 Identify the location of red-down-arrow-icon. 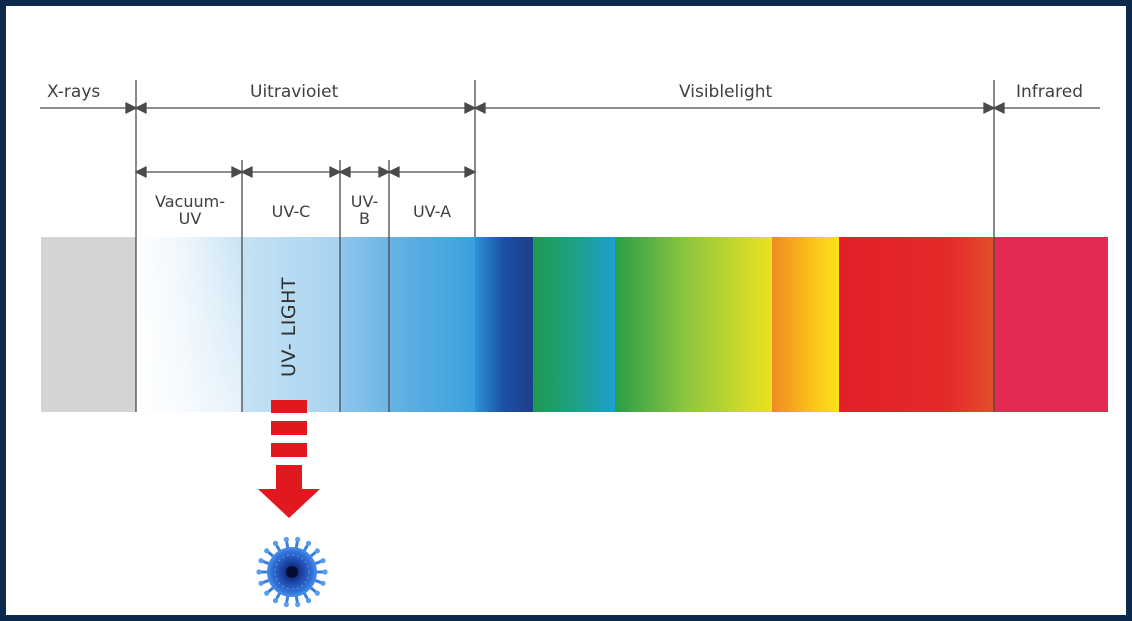
(289, 459).